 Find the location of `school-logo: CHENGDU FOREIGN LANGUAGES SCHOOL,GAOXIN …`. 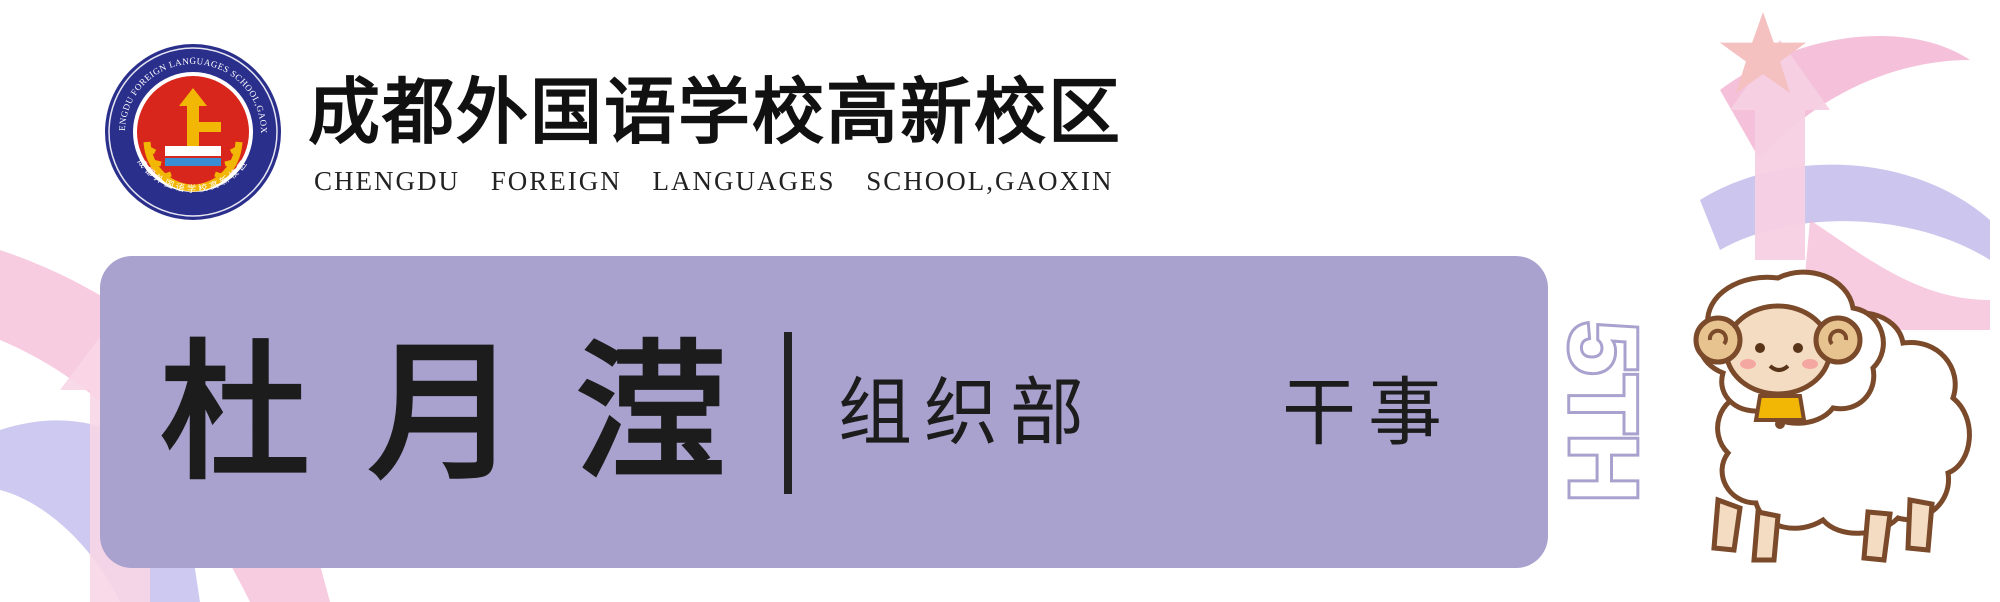

school-logo: CHENGDU FOREIGN LANGUAGES SCHOOL,GAOXIN … is located at coordinates (192, 131).